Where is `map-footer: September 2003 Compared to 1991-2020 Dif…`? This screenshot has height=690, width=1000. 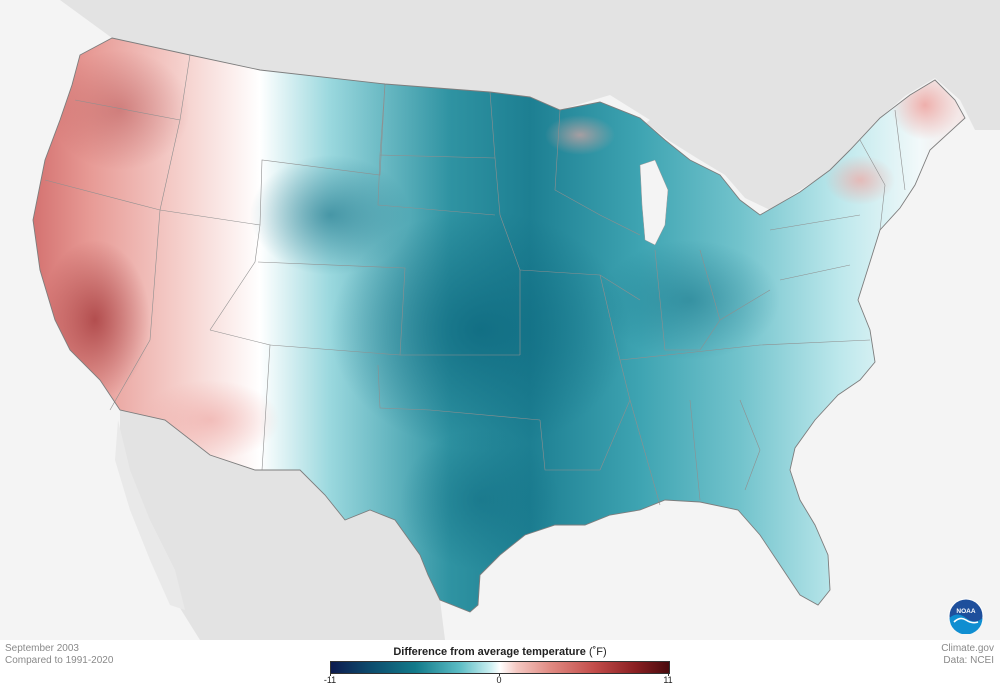 map-footer: September 2003 Compared to 1991-2020 Dif… is located at coordinates (500, 665).